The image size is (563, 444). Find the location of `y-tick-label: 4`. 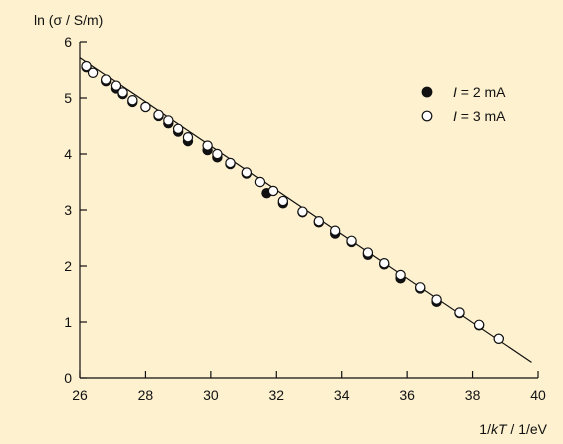

y-tick-label: 4 is located at coordinates (68, 154).